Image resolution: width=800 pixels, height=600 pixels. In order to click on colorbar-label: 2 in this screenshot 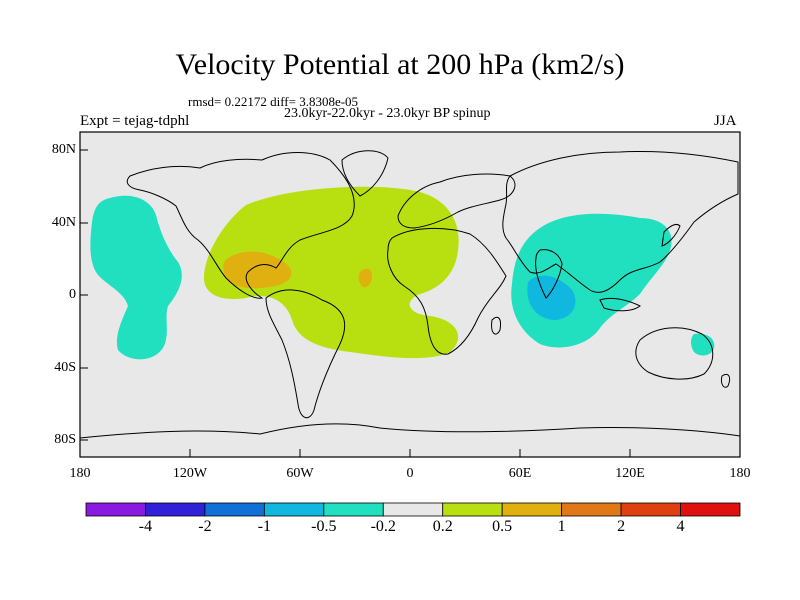, I will do `click(621, 526)`.